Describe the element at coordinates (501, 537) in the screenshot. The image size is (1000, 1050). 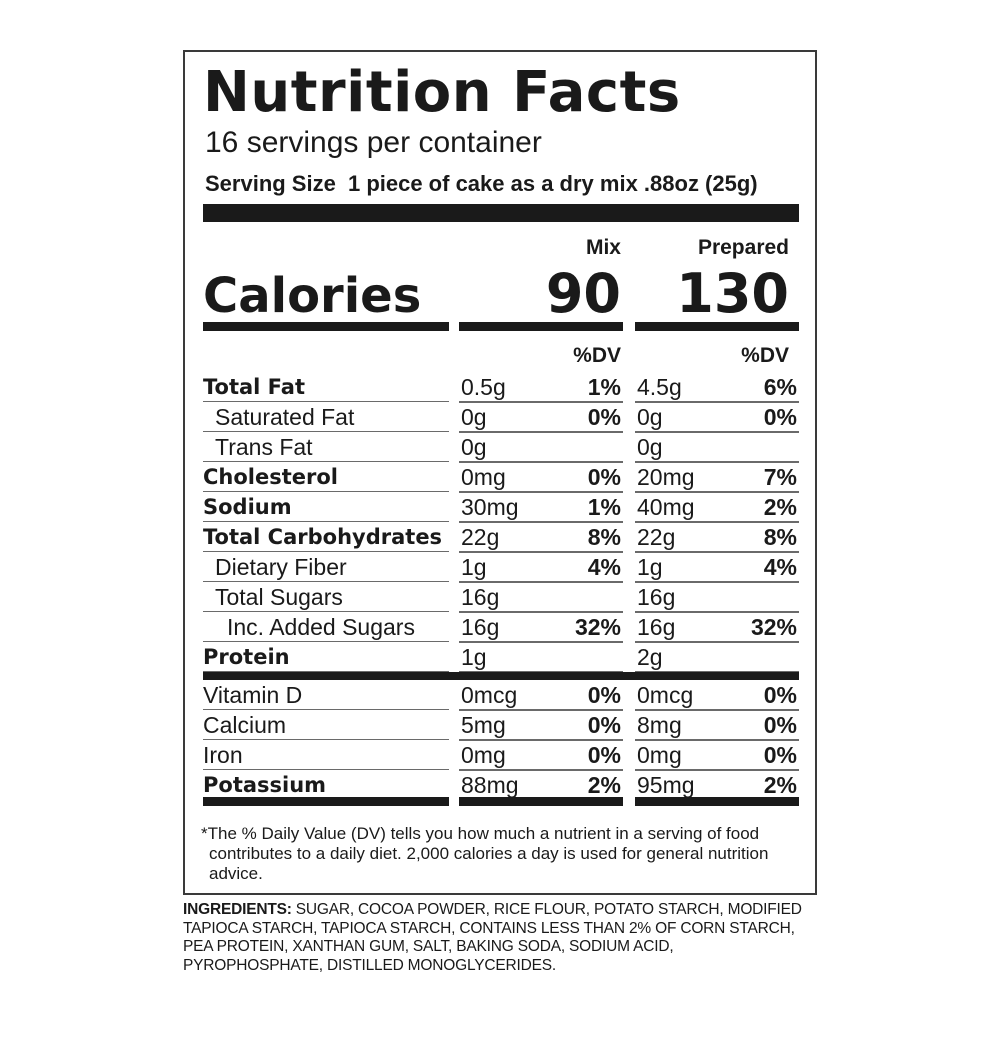
I see `nutrient-row: Total Carbohydrates 22g 8% 22g 8%` at that location.